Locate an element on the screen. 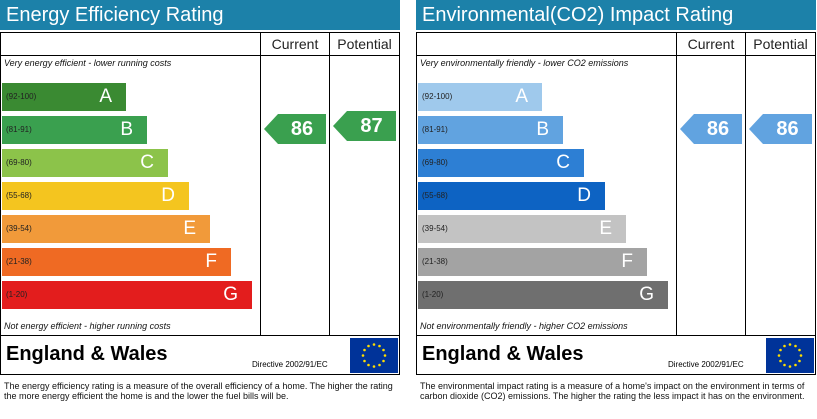 This screenshot has width=817, height=419. environment-band-f: (21-38) F is located at coordinates (532, 262).